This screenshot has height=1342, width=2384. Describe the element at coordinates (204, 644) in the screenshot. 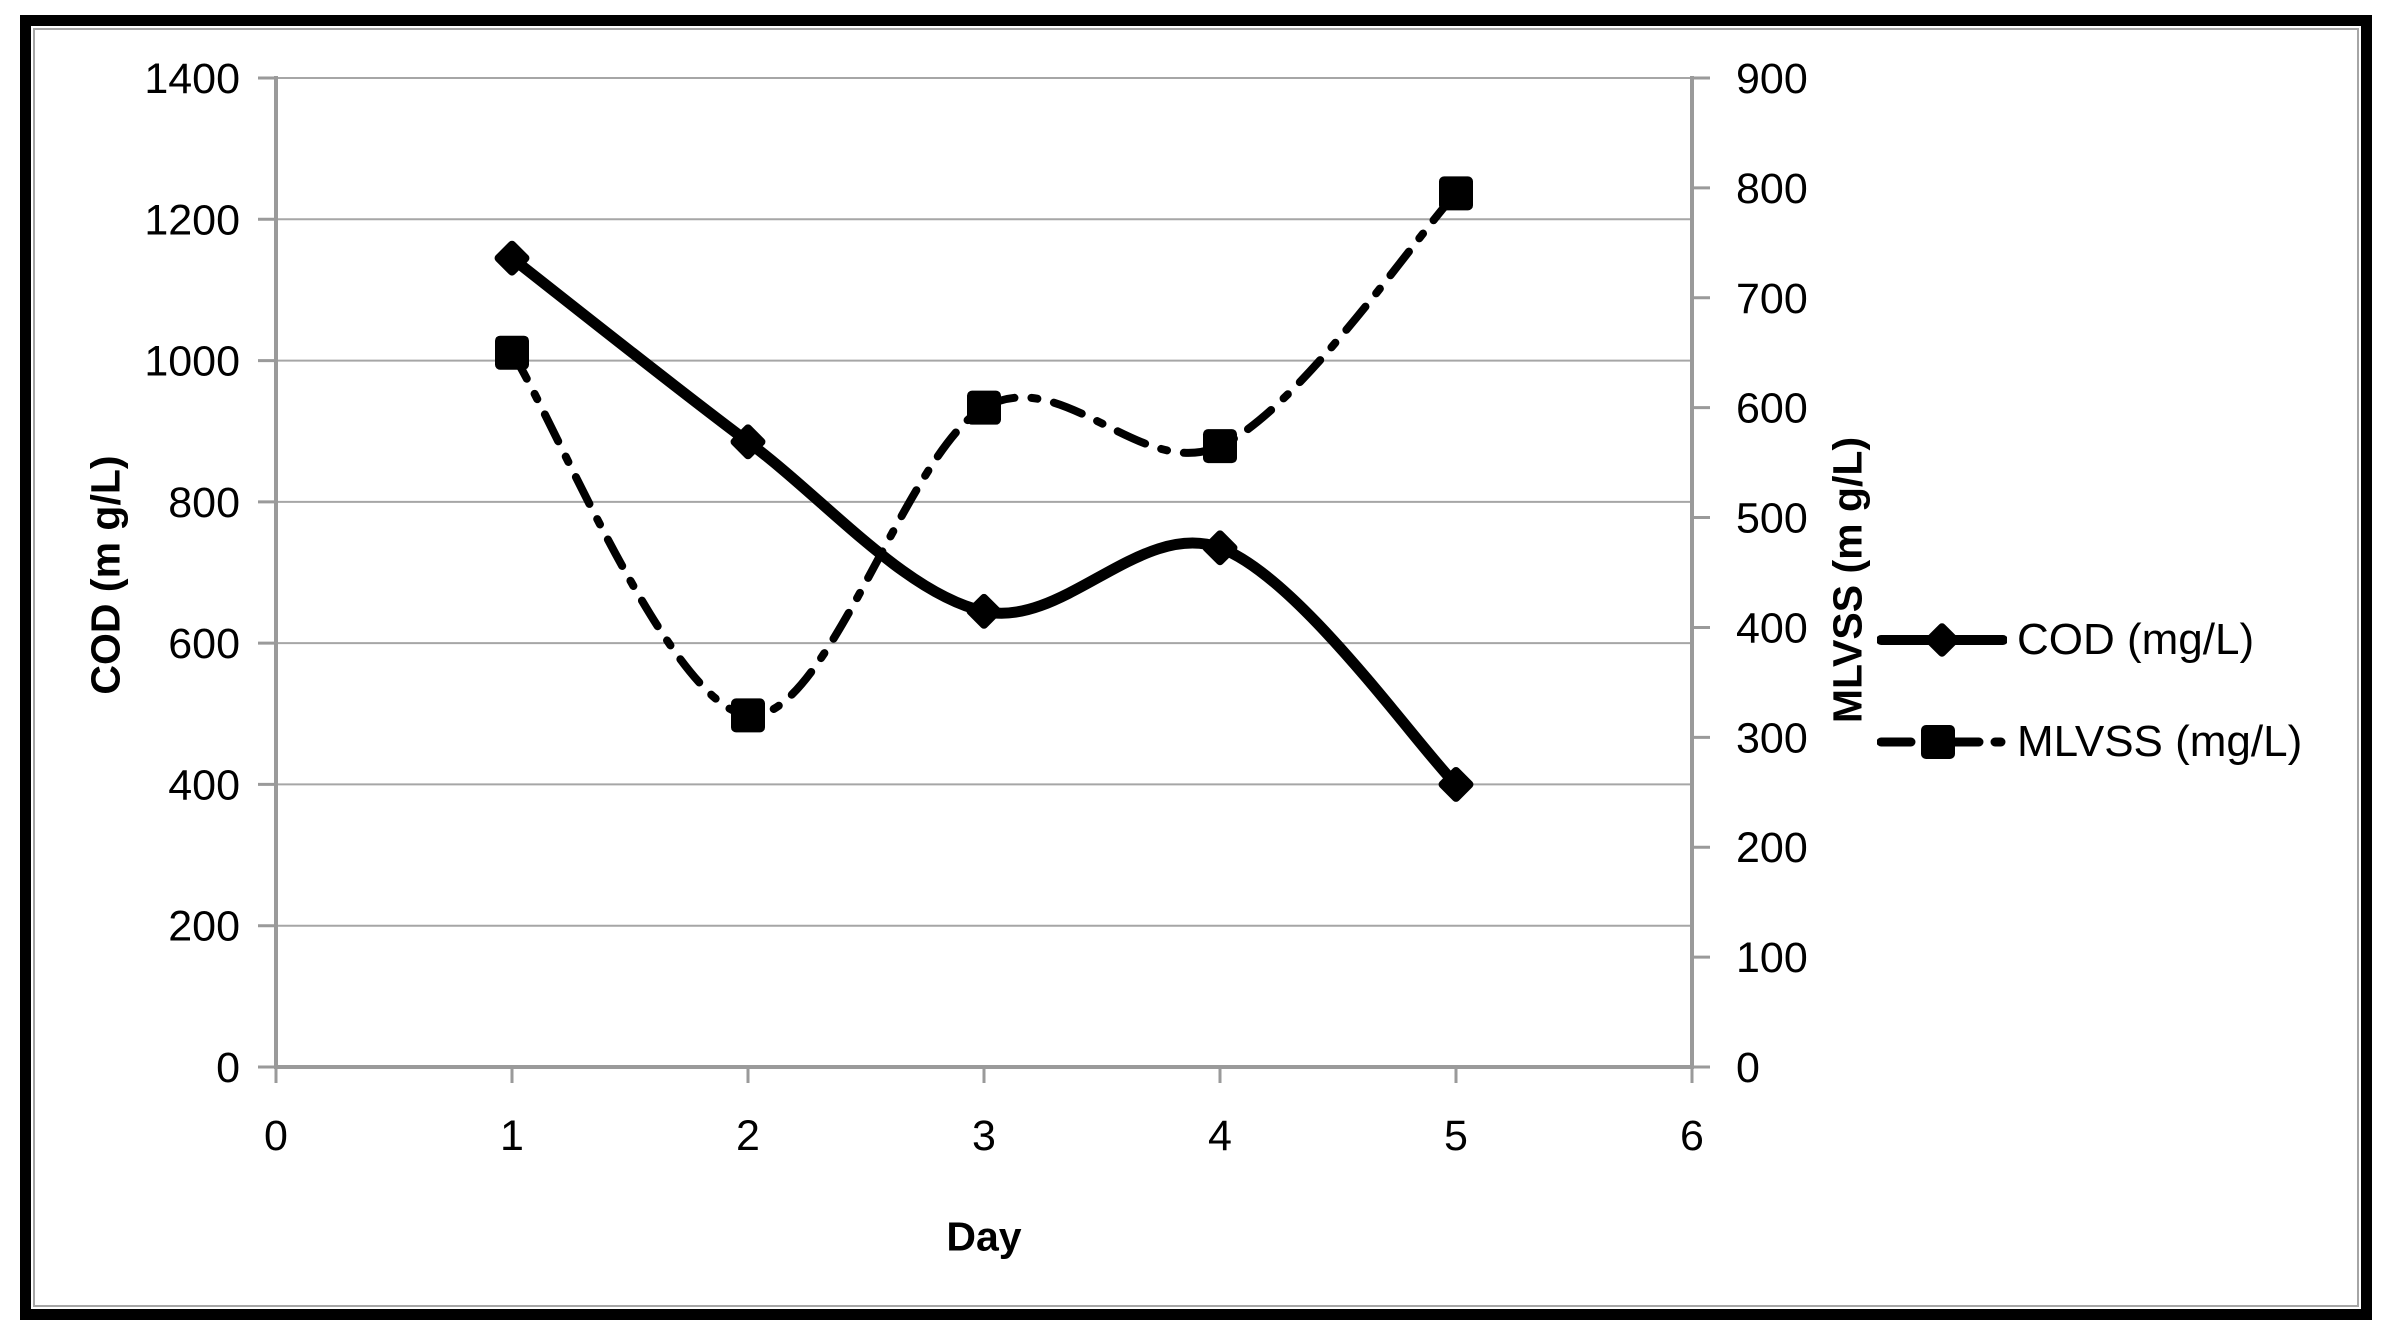

I see `left-tick-label: 600` at that location.